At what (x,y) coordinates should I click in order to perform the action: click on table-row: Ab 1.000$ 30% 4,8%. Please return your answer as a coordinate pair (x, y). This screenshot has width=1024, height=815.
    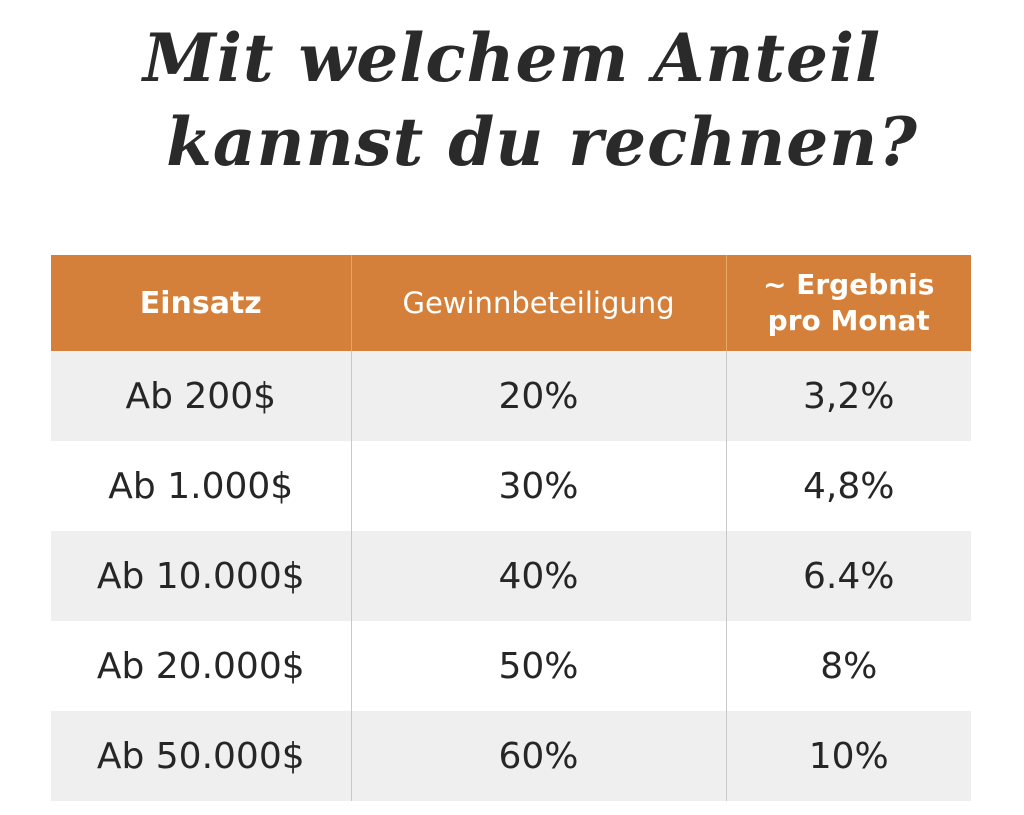
    Looking at the image, I should click on (511, 486).